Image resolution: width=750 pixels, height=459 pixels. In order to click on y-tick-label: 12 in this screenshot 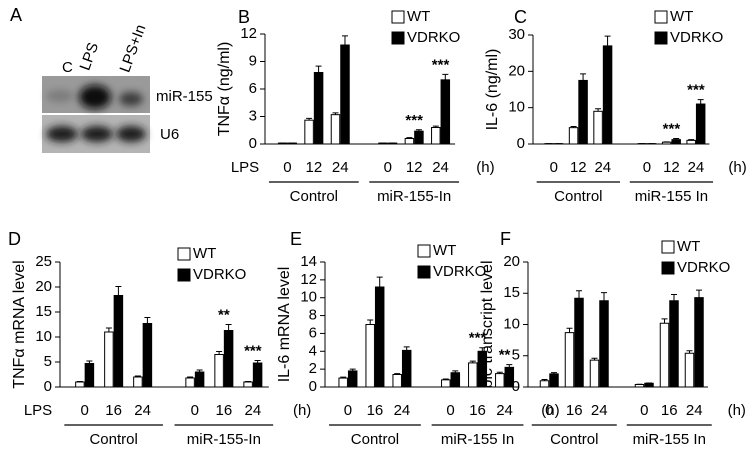, I will do `click(248, 33)`.